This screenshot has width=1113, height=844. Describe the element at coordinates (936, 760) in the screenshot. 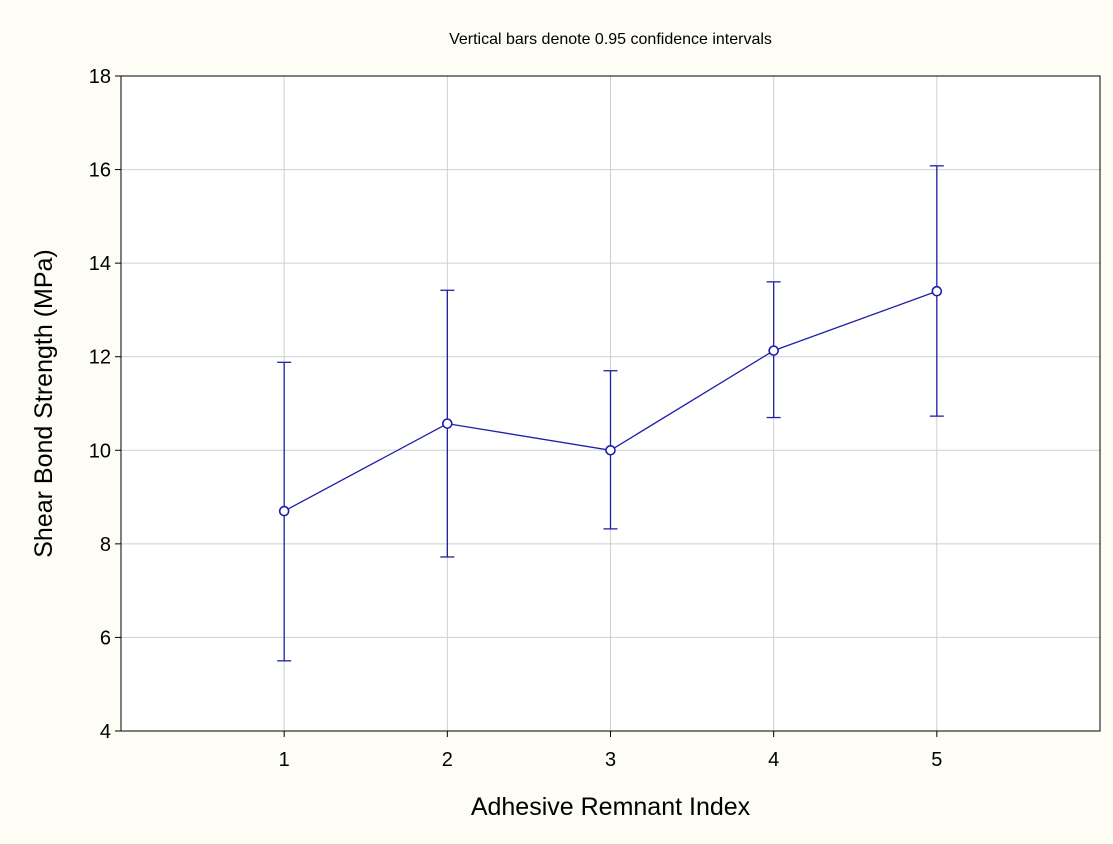

I see `x-tick-label: 5` at that location.